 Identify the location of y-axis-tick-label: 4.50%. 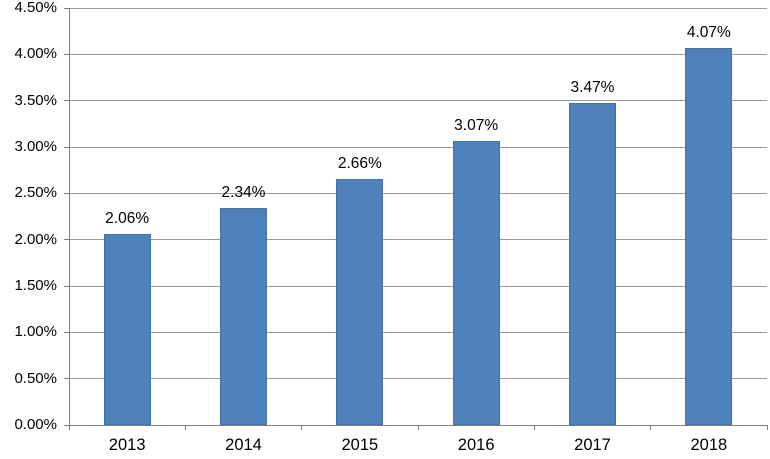
(35, 8).